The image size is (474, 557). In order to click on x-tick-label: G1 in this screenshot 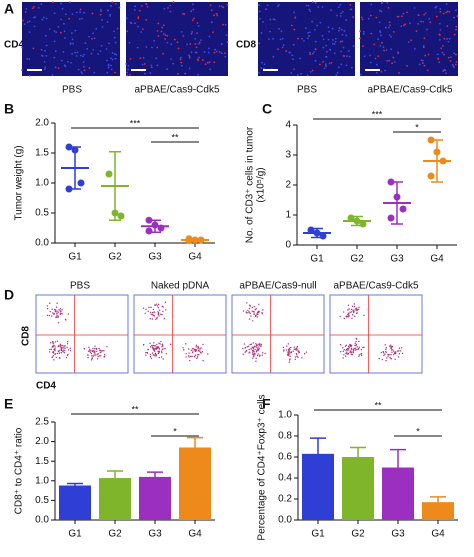, I will do `click(318, 534)`.